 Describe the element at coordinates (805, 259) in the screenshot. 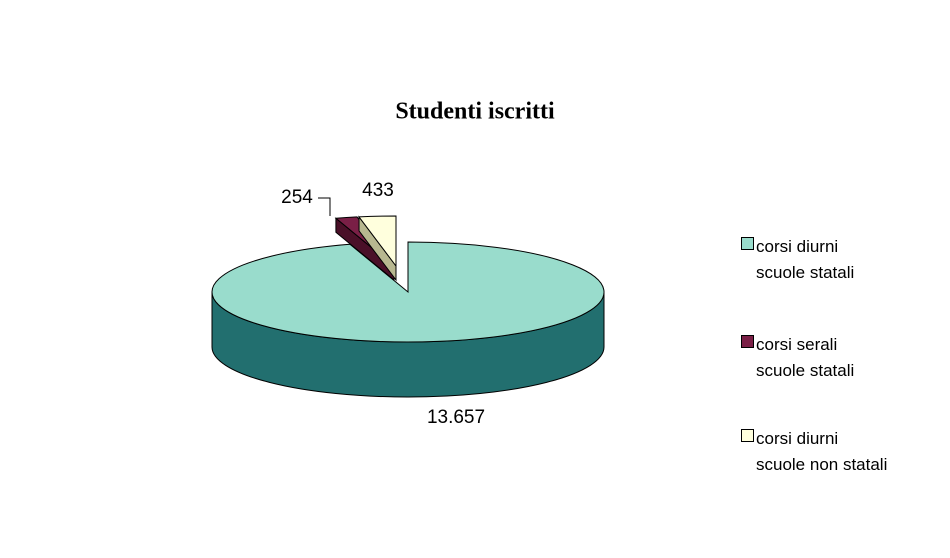

I see `legend-label: corsi diurni scuole statali` at that location.